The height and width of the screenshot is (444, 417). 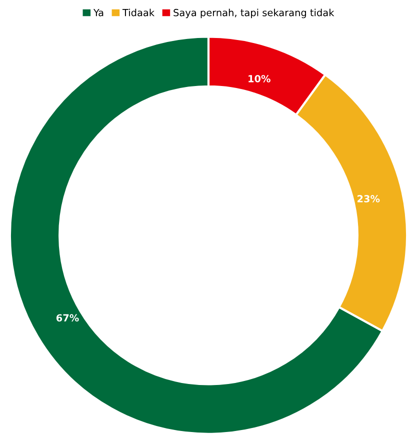 I want to click on data-label: 67%, so click(x=67, y=318).